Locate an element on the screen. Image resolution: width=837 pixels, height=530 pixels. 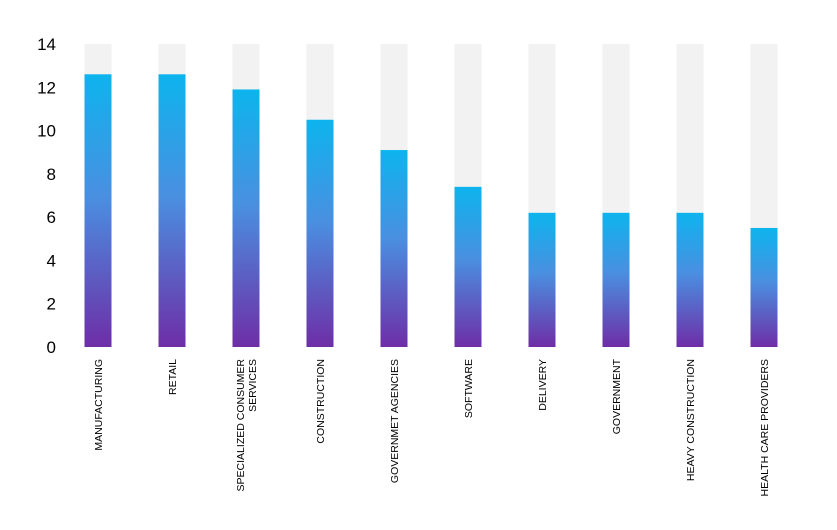
x-tick-label-line: GOVERNMENT is located at coordinates (617, 396).